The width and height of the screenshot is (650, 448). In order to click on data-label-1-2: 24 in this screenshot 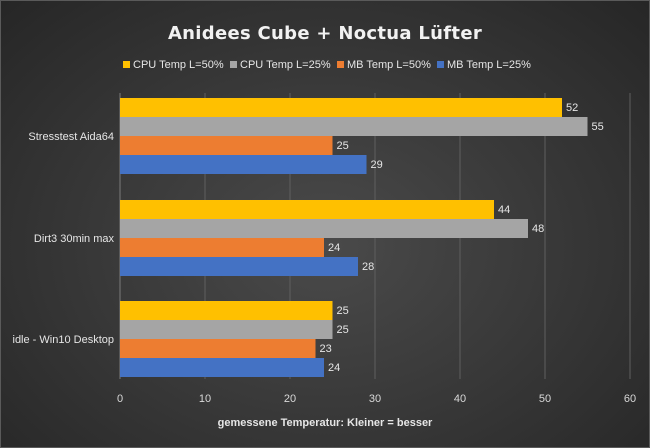, I will do `click(334, 248)`.